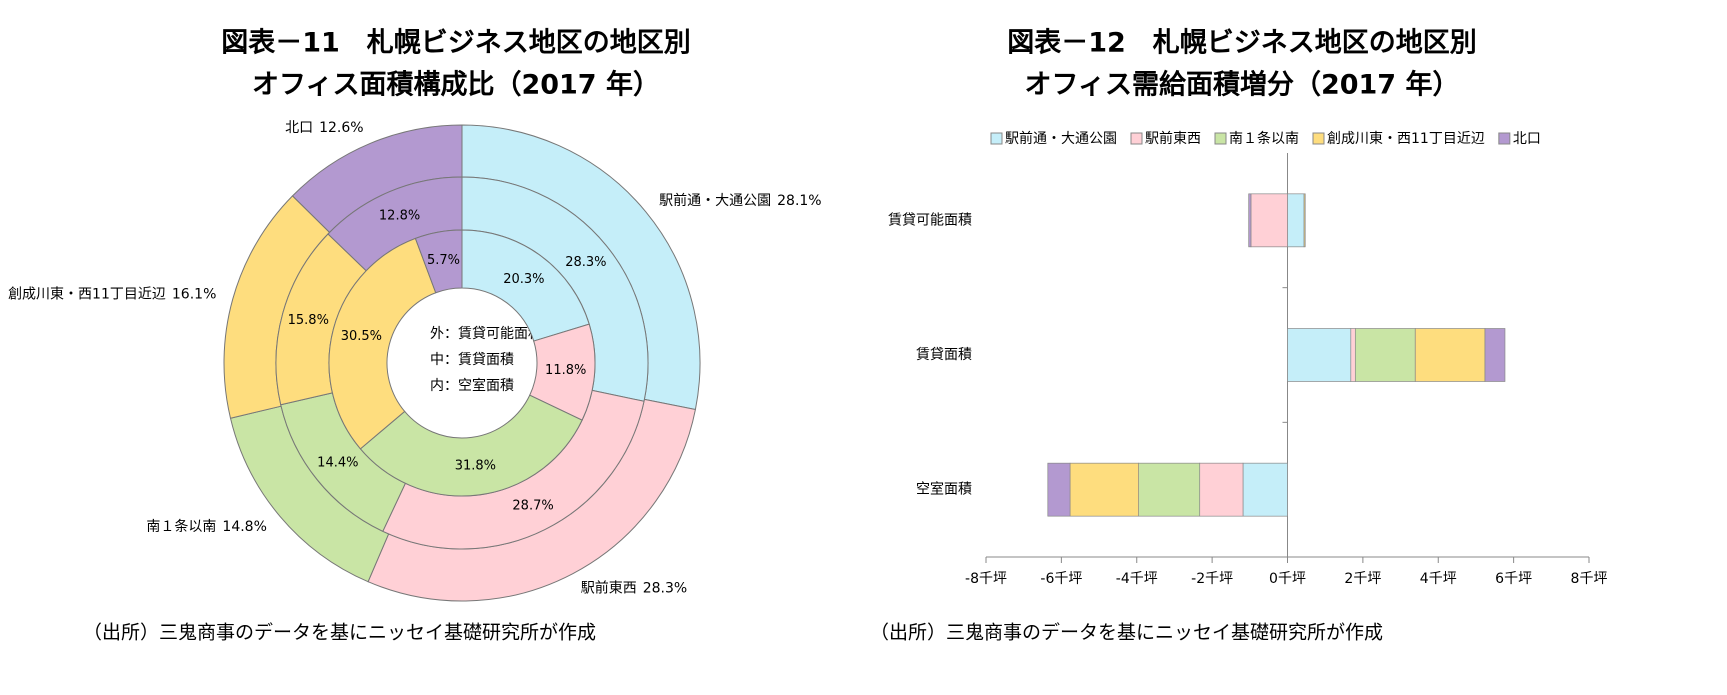  Describe the element at coordinates (532, 505) in the screenshot. I see `value-label: 28.7%` at that location.